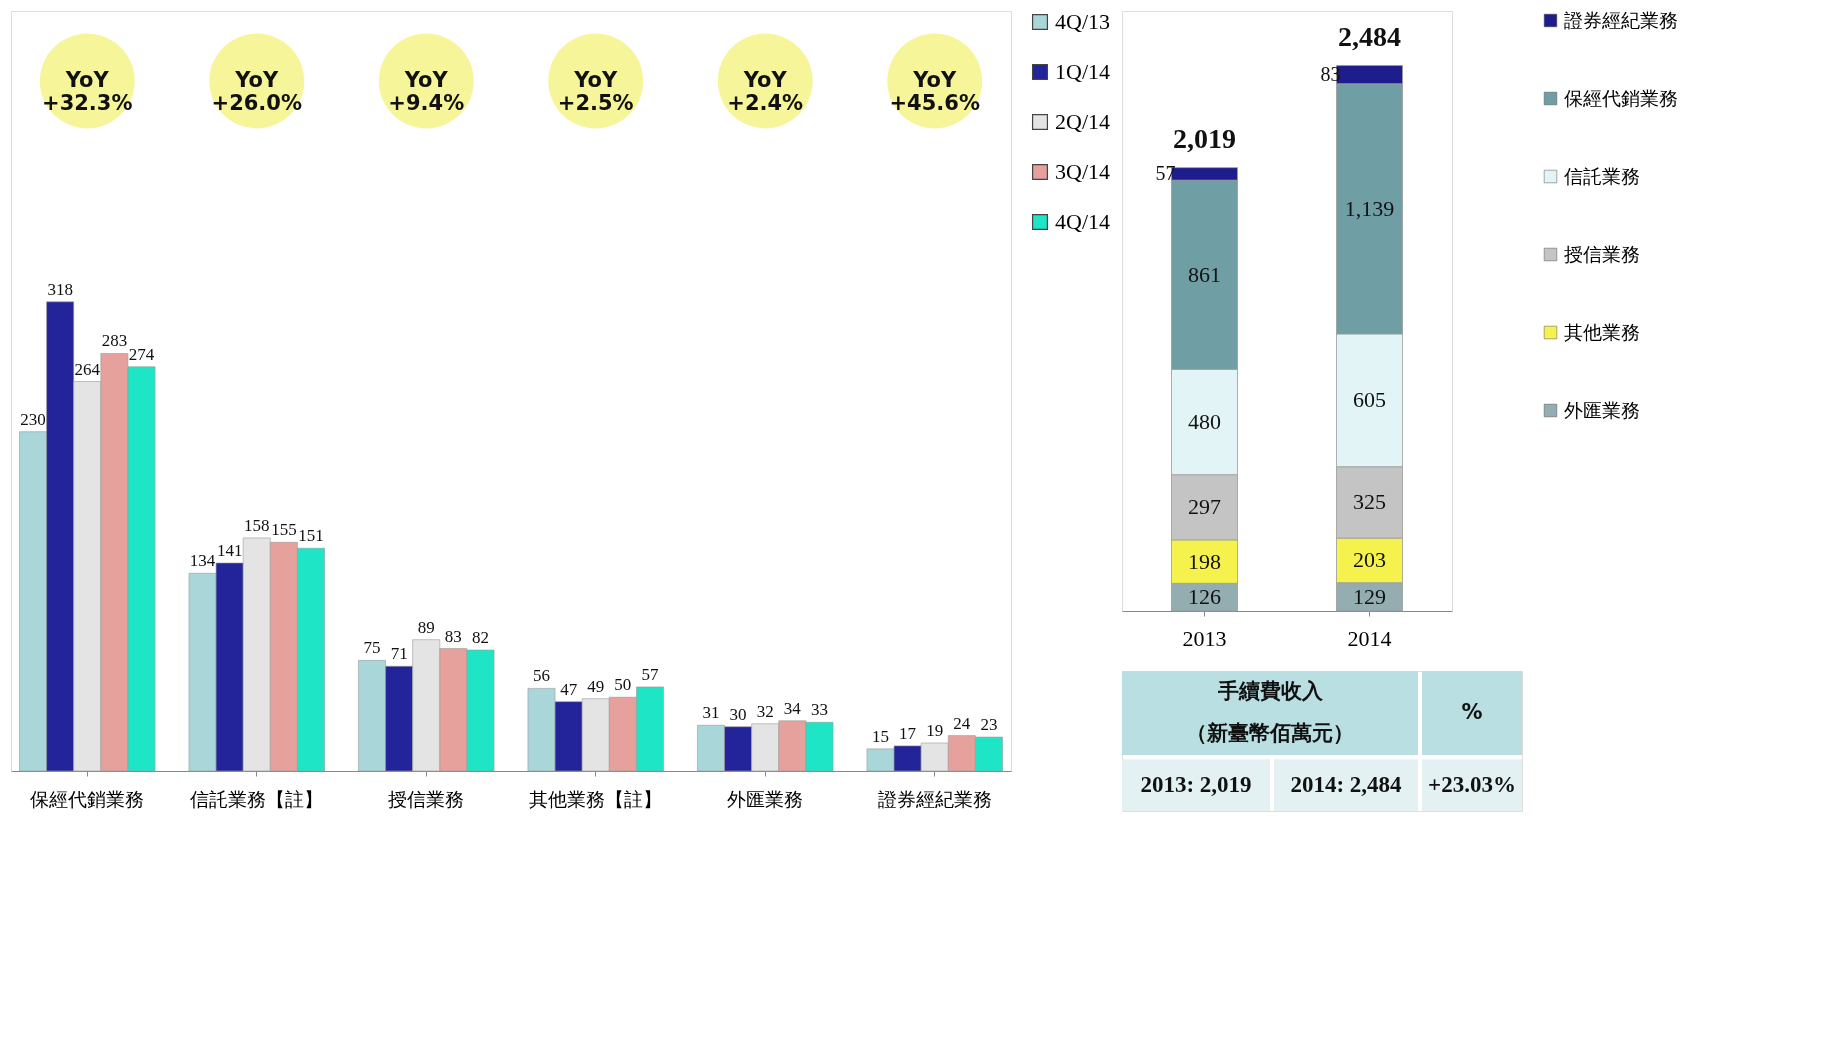  What do you see at coordinates (1602, 175) in the screenshot?
I see `legend-label: 信託業務` at bounding box center [1602, 175].